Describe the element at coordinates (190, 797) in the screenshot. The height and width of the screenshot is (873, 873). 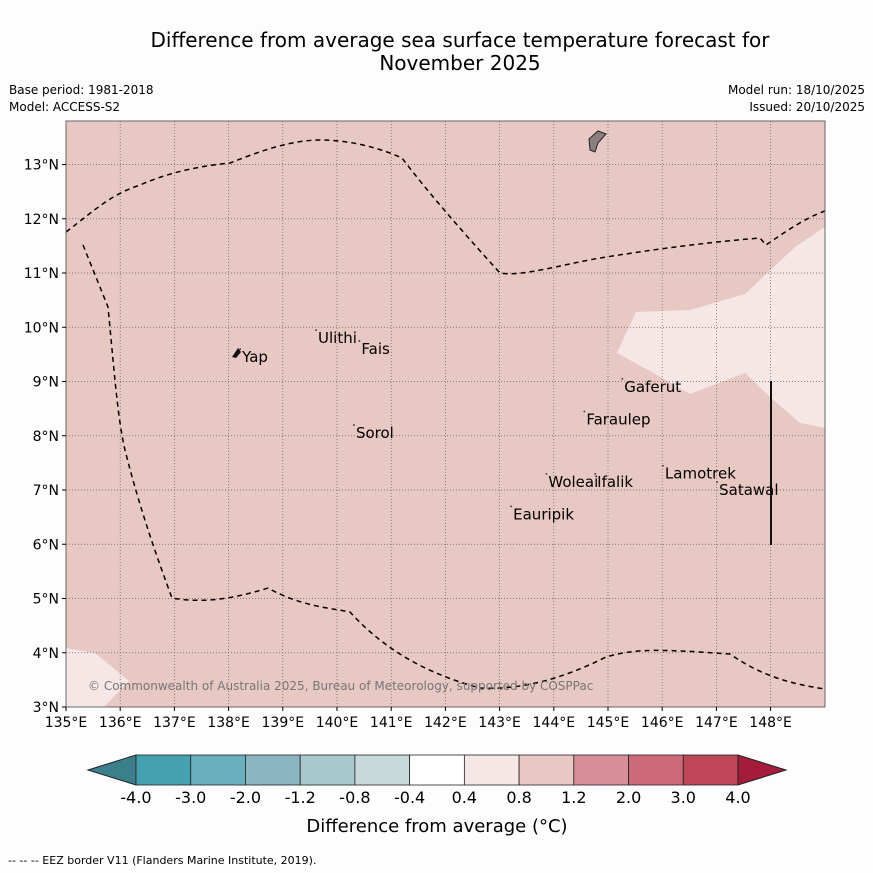
I see `colorbar-tick-label: -3.0` at that location.